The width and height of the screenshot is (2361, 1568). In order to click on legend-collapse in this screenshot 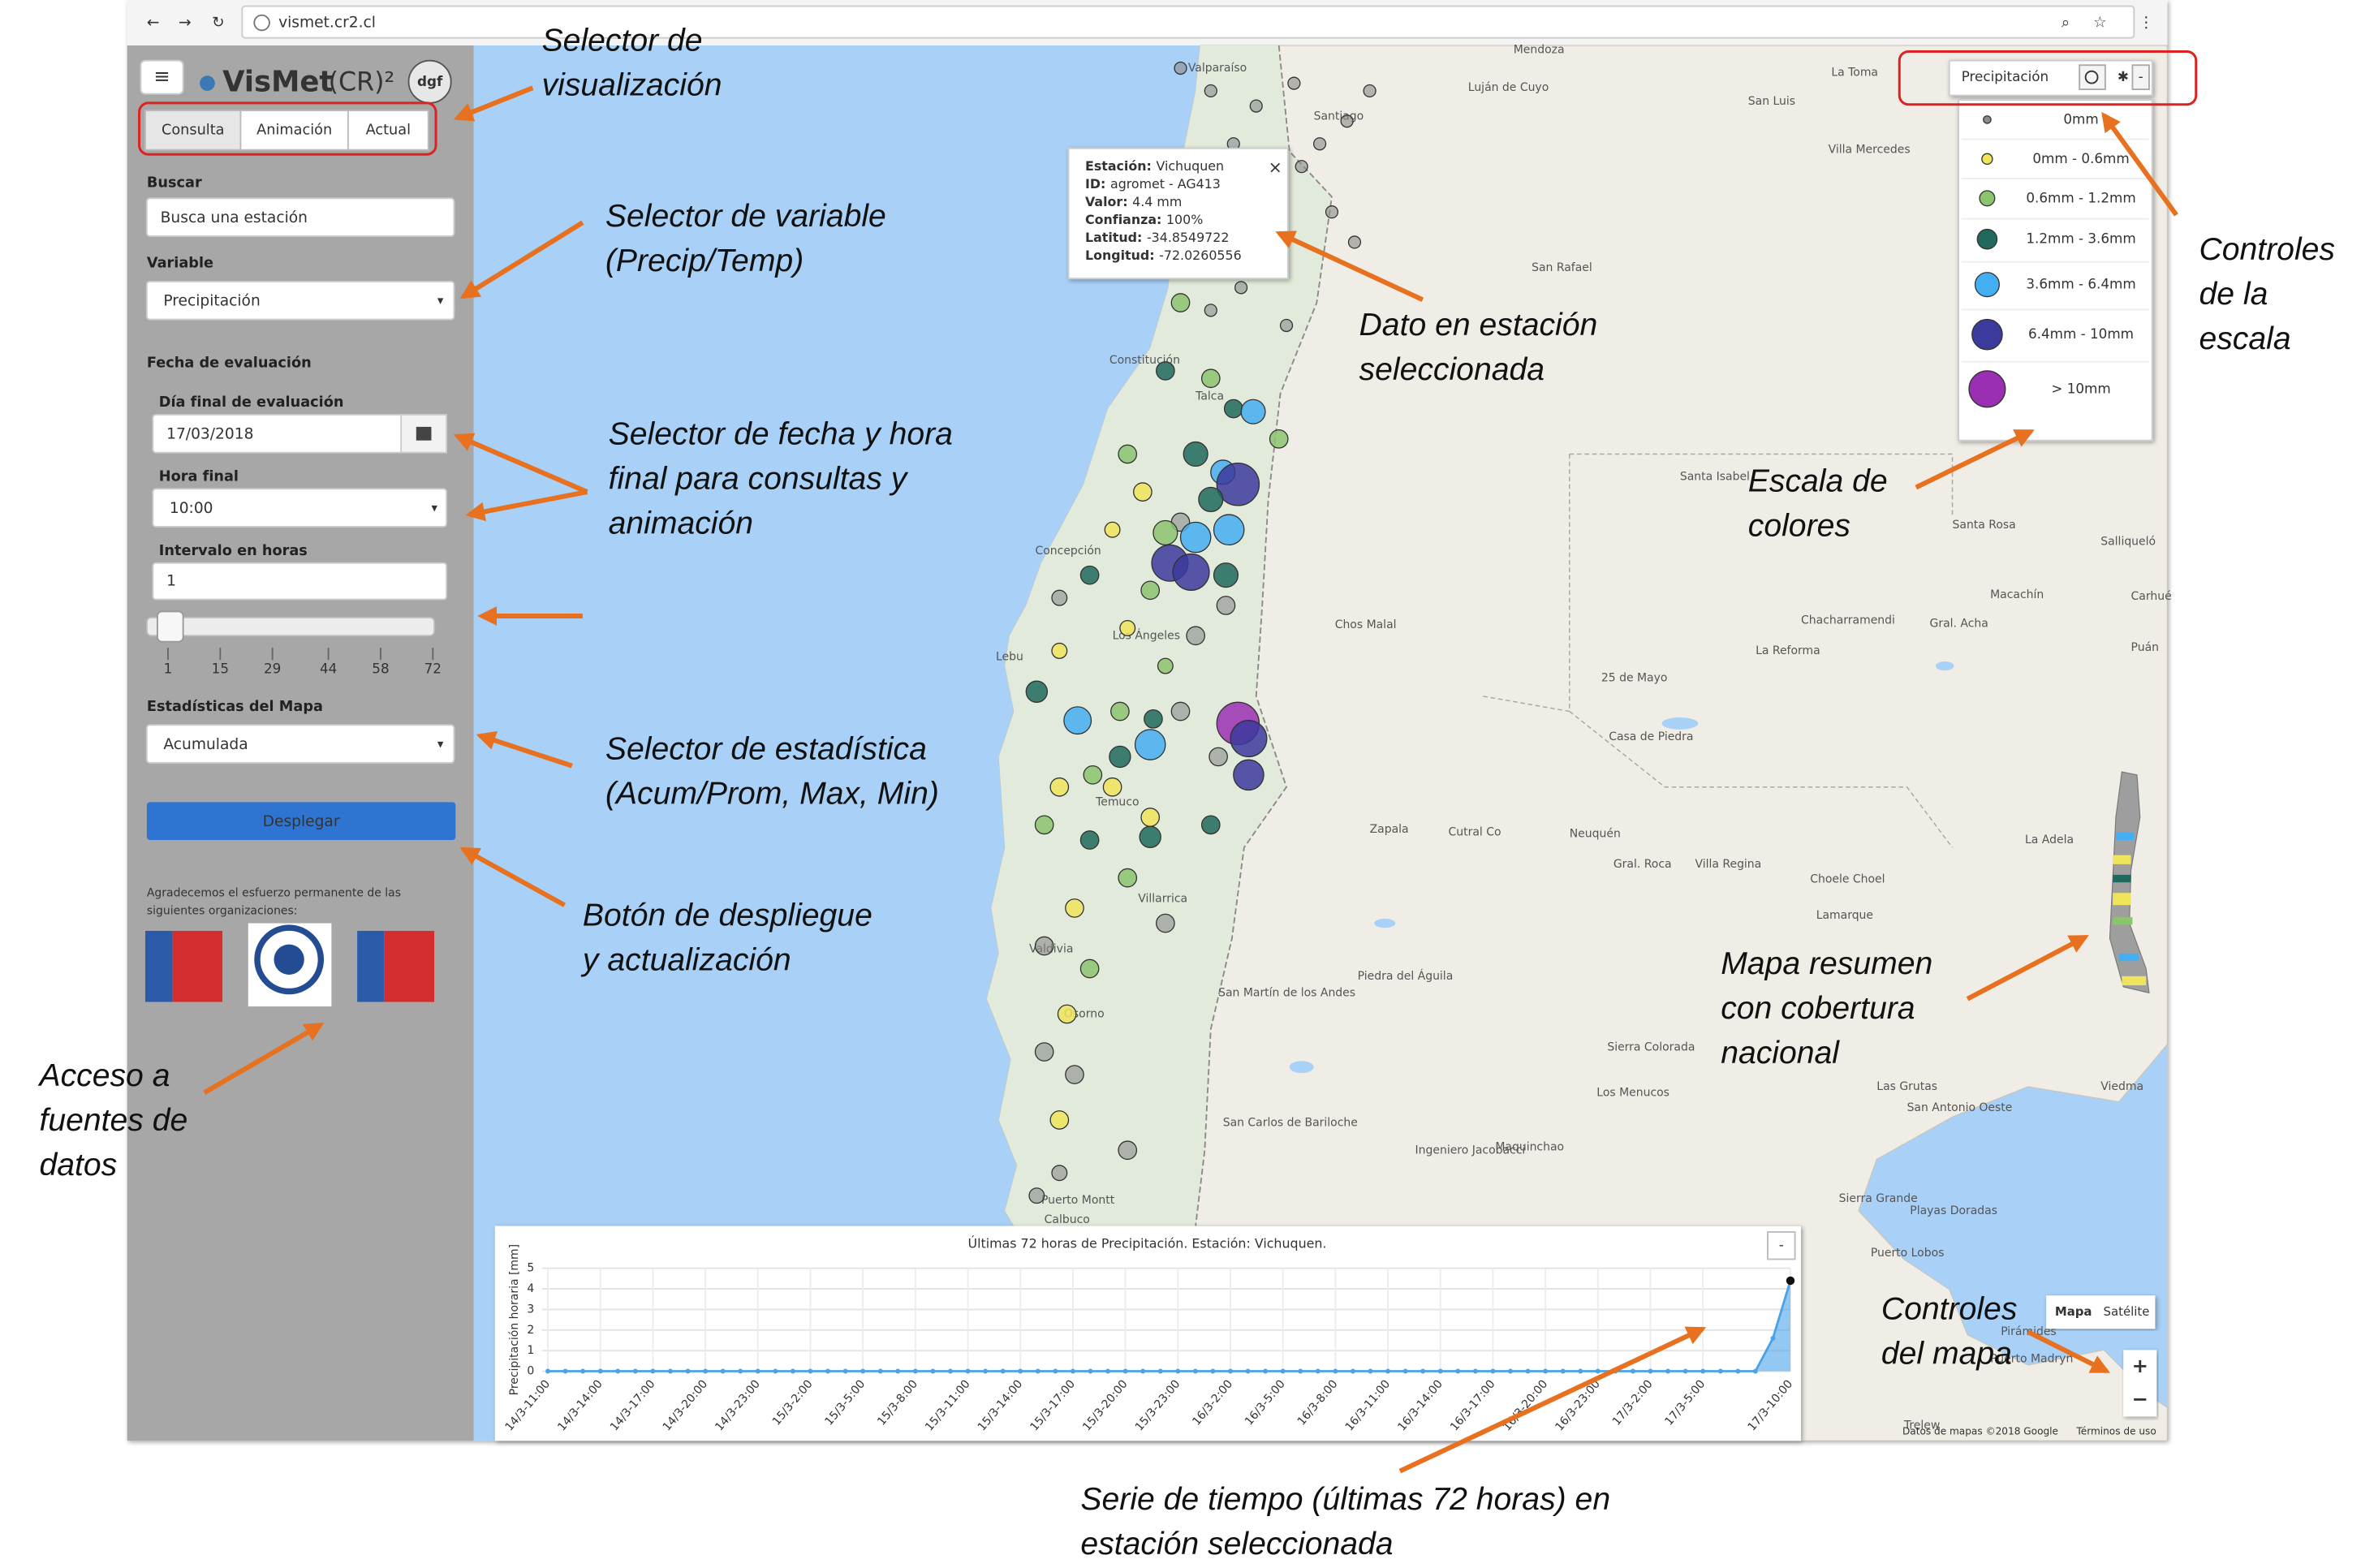, I will do `click(2140, 77)`.